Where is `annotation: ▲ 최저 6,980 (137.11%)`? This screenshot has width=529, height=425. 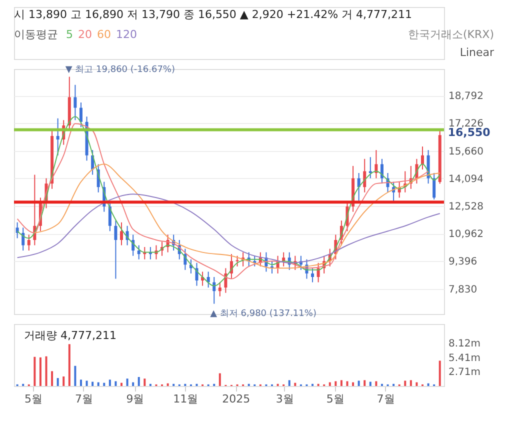
annotation: ▲ 최저 6,980 (137.11%) is located at coordinates (263, 313).